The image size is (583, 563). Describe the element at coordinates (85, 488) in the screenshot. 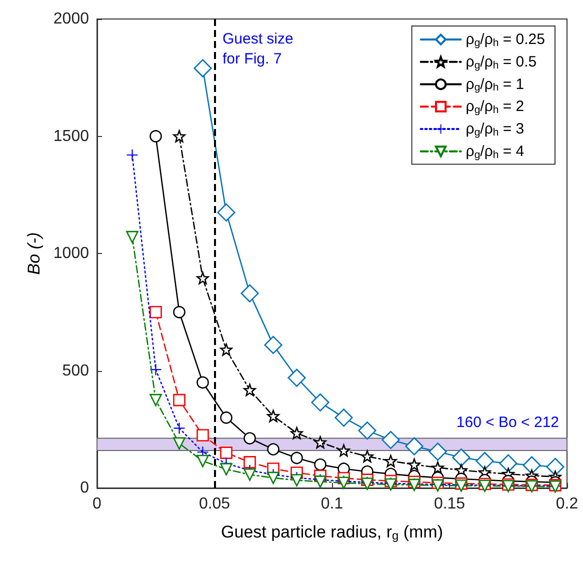

I see `y-tick-label: 0` at that location.